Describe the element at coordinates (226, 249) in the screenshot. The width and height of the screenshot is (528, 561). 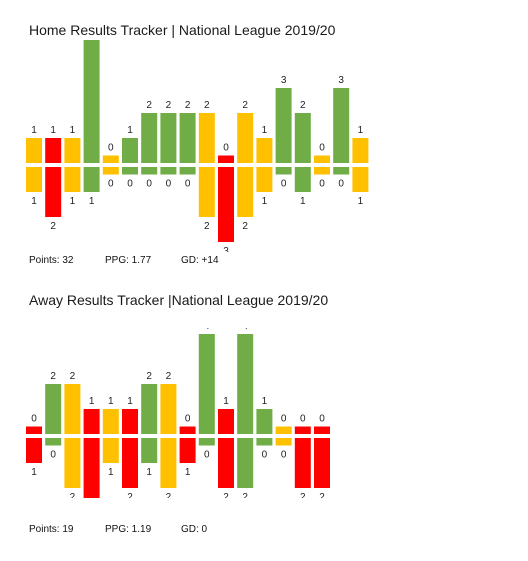
I see `home-goals-against-label: 3` at that location.